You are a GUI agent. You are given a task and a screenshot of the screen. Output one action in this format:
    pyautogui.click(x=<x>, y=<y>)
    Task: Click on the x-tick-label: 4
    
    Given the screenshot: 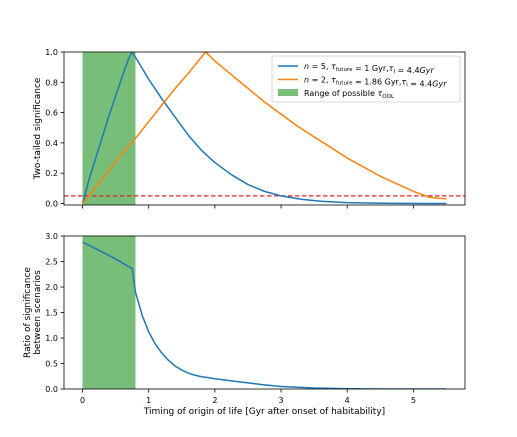 What is the action you would take?
    pyautogui.click(x=347, y=400)
    